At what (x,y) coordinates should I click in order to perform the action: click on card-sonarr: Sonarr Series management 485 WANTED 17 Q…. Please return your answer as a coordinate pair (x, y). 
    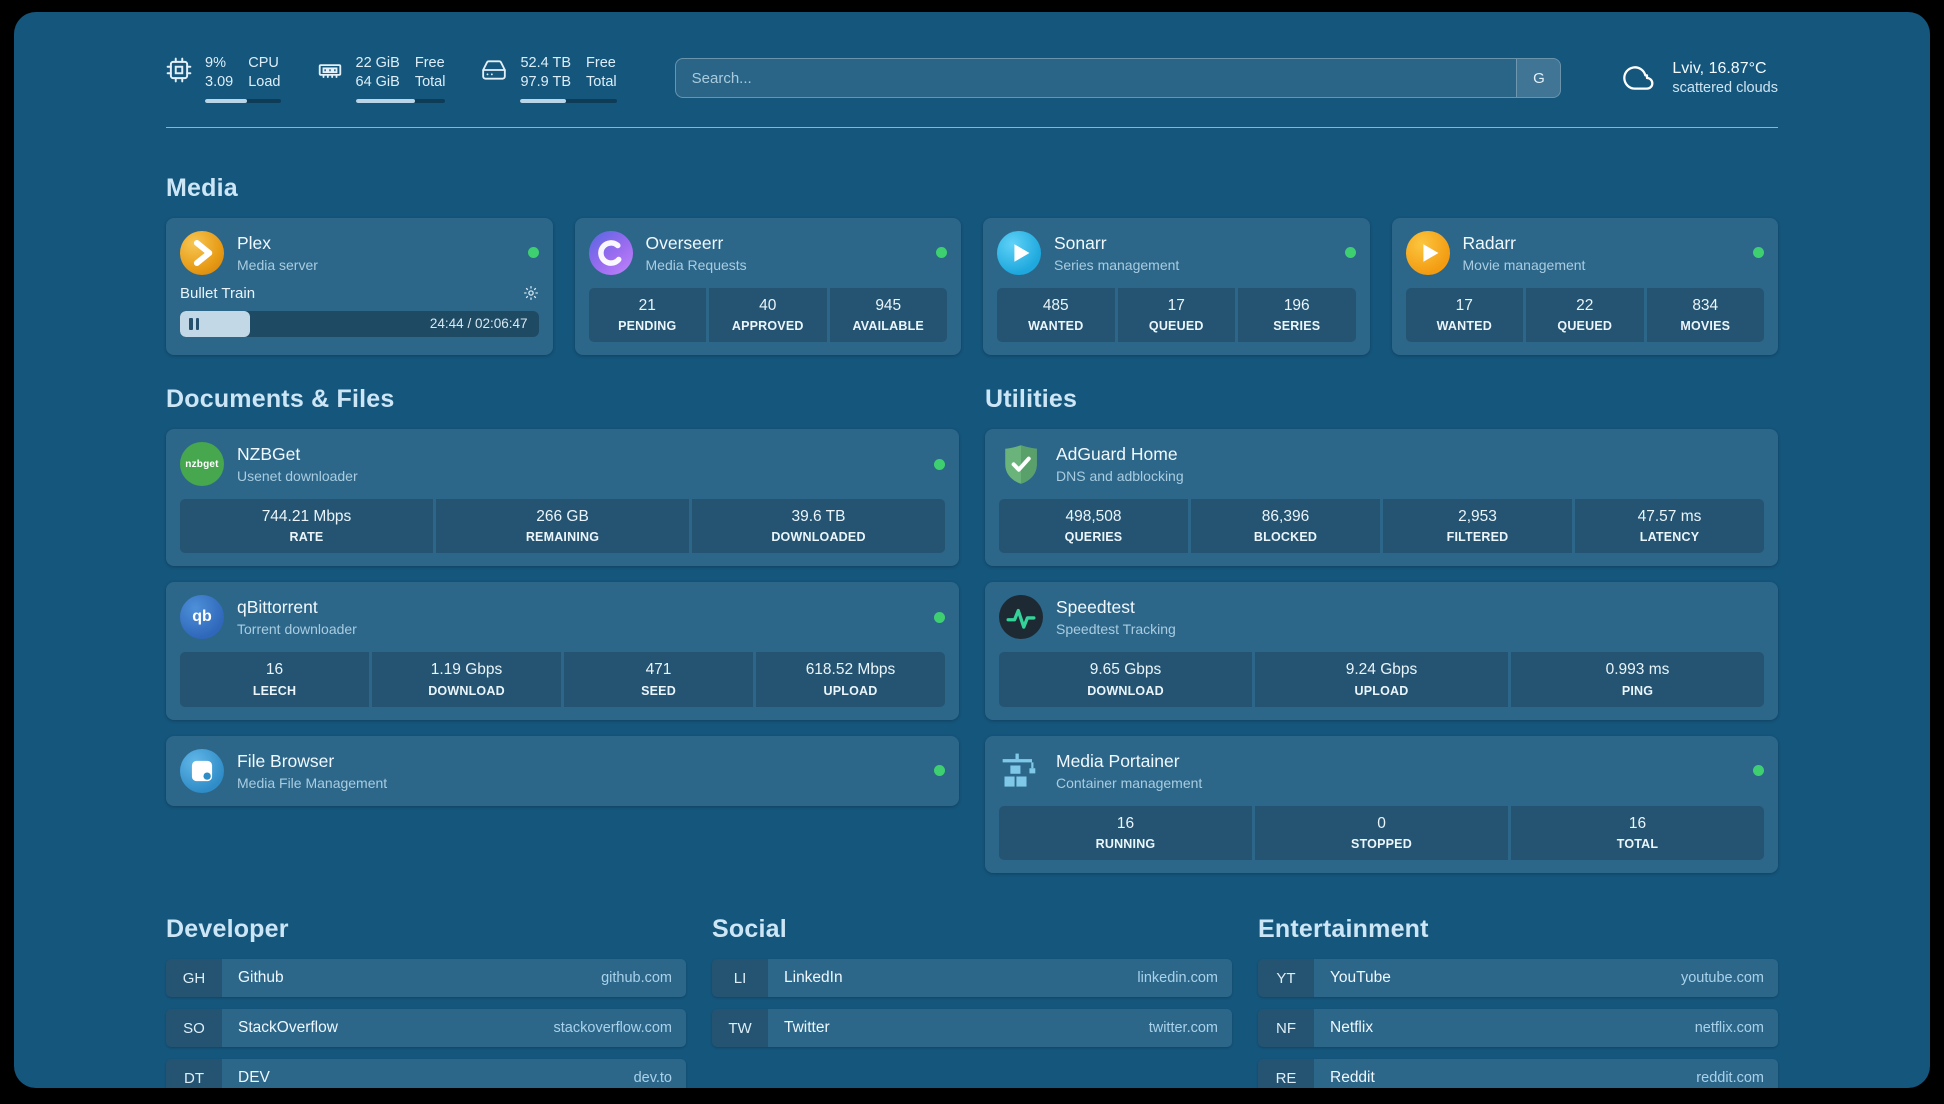
    Looking at the image, I should click on (1176, 286).